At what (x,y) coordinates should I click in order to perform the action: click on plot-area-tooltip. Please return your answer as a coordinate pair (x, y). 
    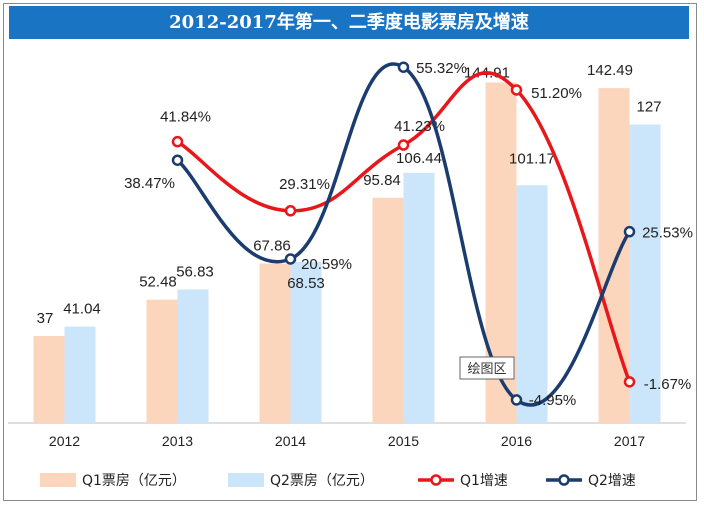
    Looking at the image, I should click on (487, 368).